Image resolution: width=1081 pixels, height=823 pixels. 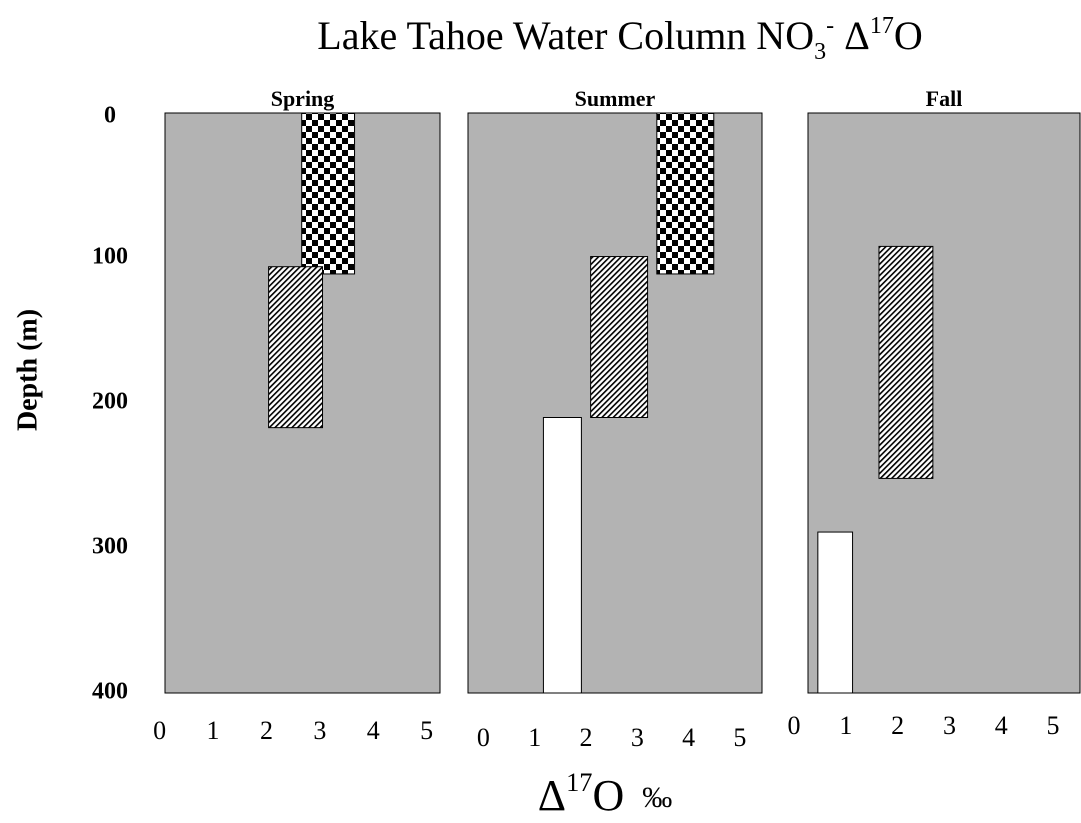 I want to click on y-tick-label: 100, so click(x=110, y=257).